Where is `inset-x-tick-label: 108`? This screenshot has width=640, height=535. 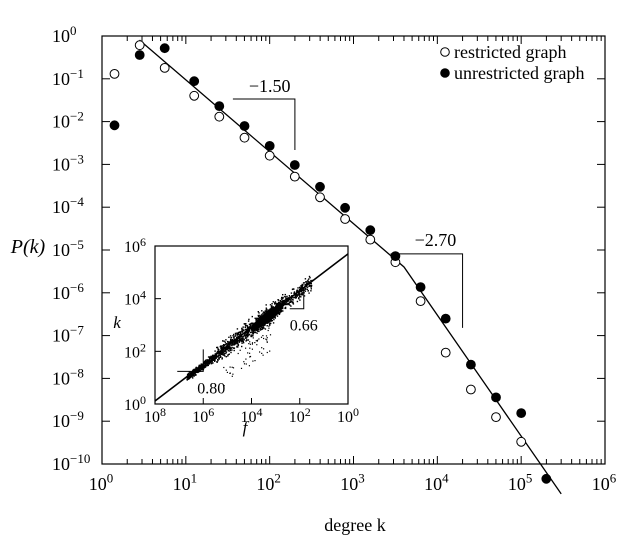
inset-x-tick-label: 108 is located at coordinates (155, 415).